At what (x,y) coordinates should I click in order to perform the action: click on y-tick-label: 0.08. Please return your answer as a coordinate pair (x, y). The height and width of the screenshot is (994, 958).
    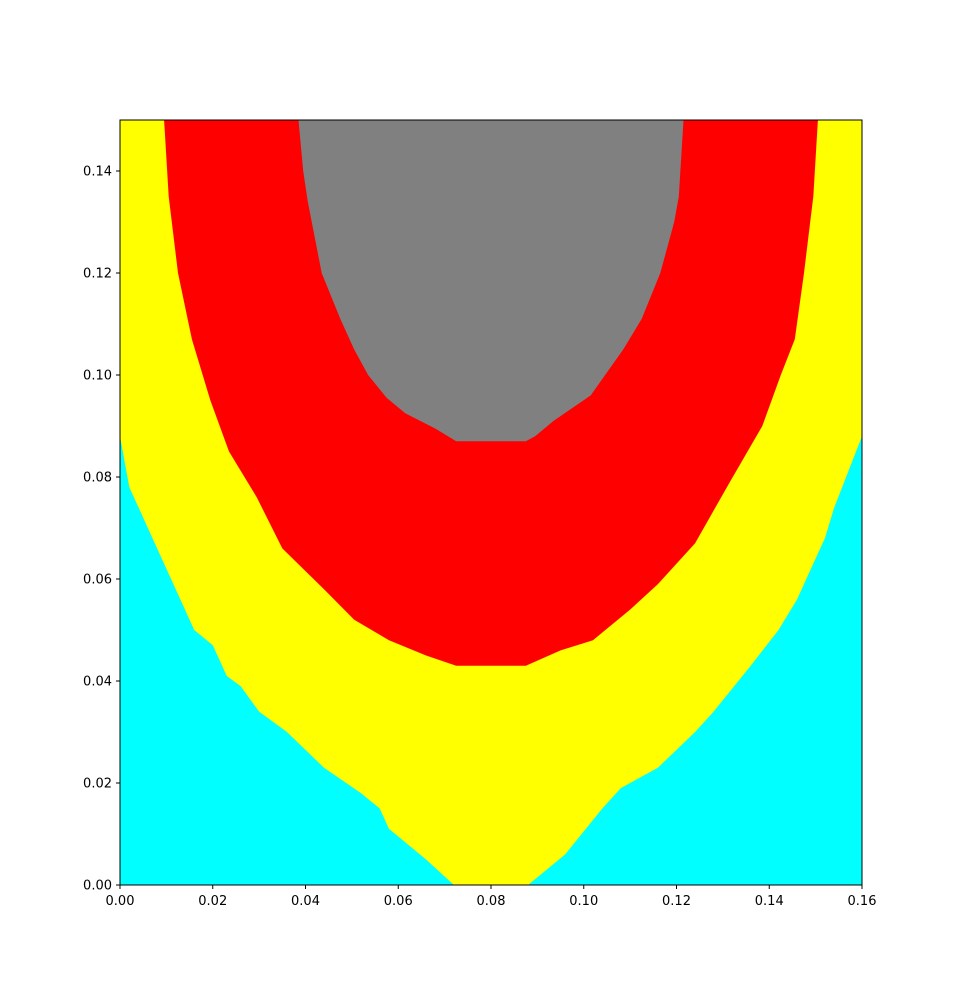
    Looking at the image, I should click on (97, 478).